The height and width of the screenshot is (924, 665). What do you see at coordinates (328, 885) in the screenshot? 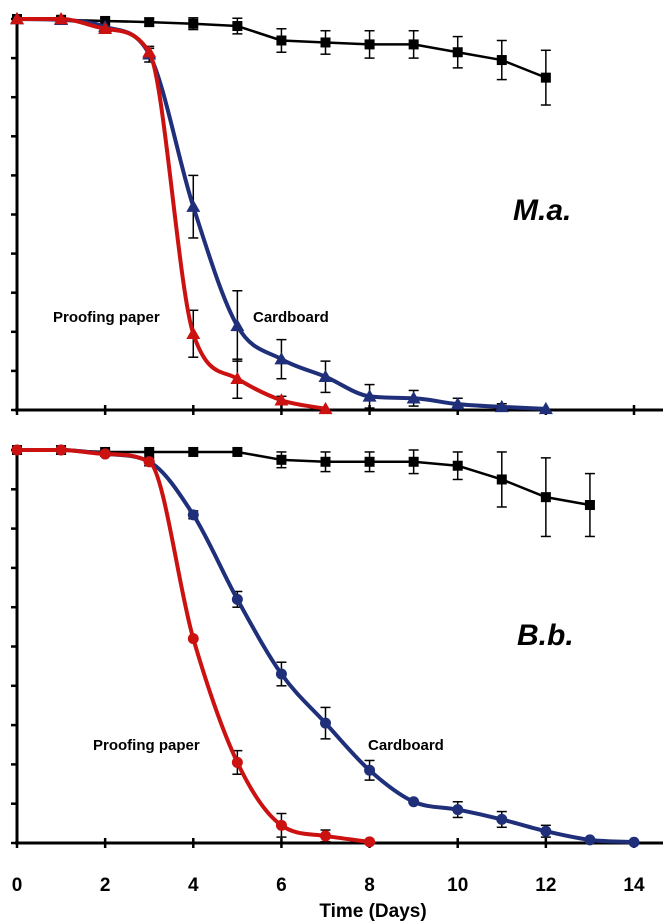
I see `x-tick-labels: 0 2 4 6 8 10 12 14` at bounding box center [328, 885].